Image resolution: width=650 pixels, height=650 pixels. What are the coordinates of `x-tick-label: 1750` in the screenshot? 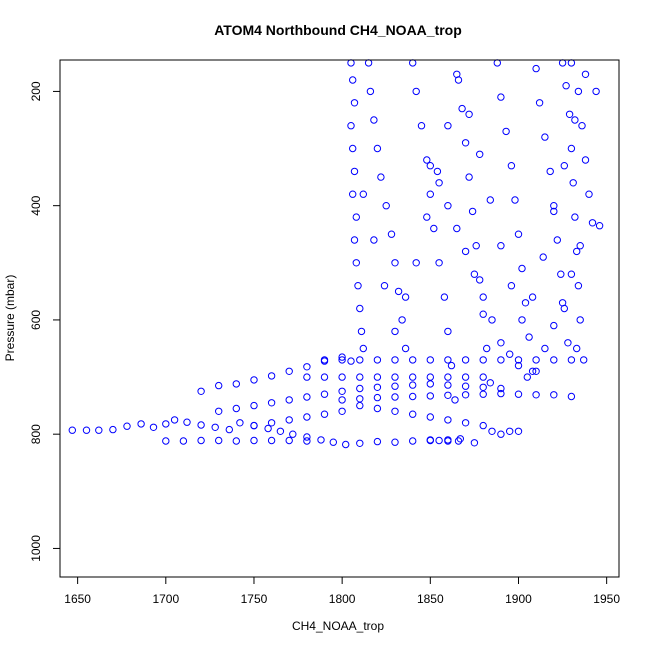 It's located at (254, 599).